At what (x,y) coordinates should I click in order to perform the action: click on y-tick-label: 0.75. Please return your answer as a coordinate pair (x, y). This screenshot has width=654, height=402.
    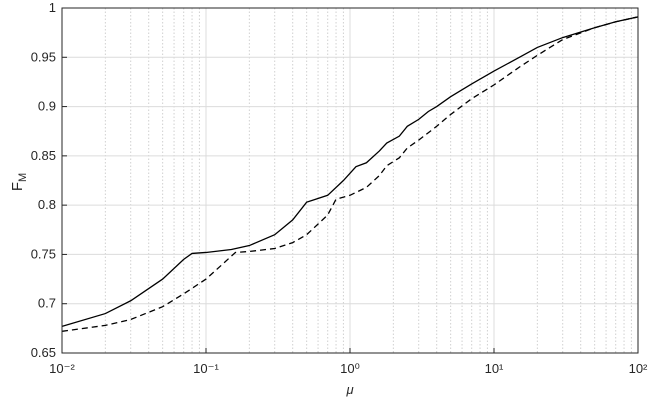
    Looking at the image, I should click on (43, 253).